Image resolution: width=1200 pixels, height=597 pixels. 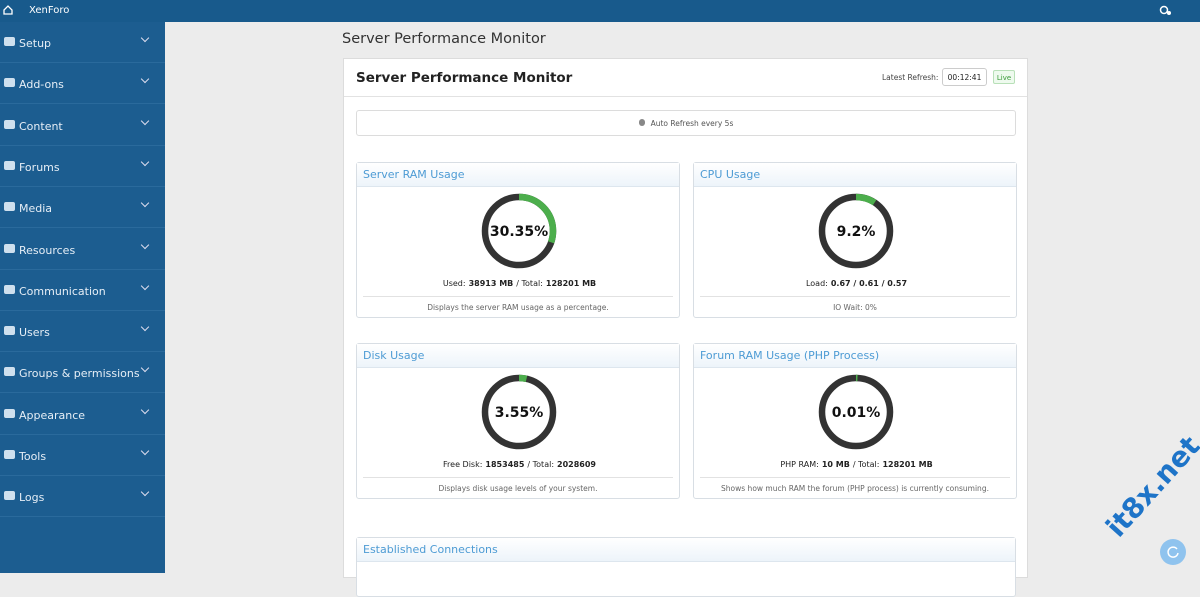 What do you see at coordinates (82, 166) in the screenshot?
I see `sidebar-item: Forums` at bounding box center [82, 166].